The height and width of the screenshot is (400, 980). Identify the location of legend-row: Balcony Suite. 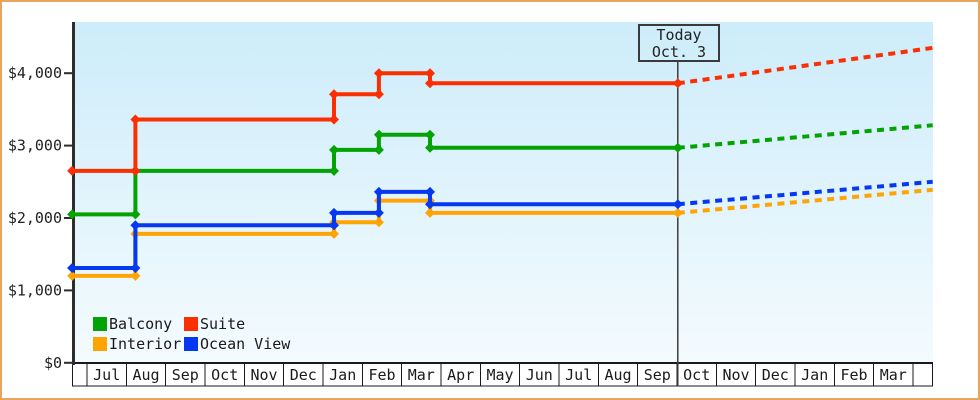
(191, 324).